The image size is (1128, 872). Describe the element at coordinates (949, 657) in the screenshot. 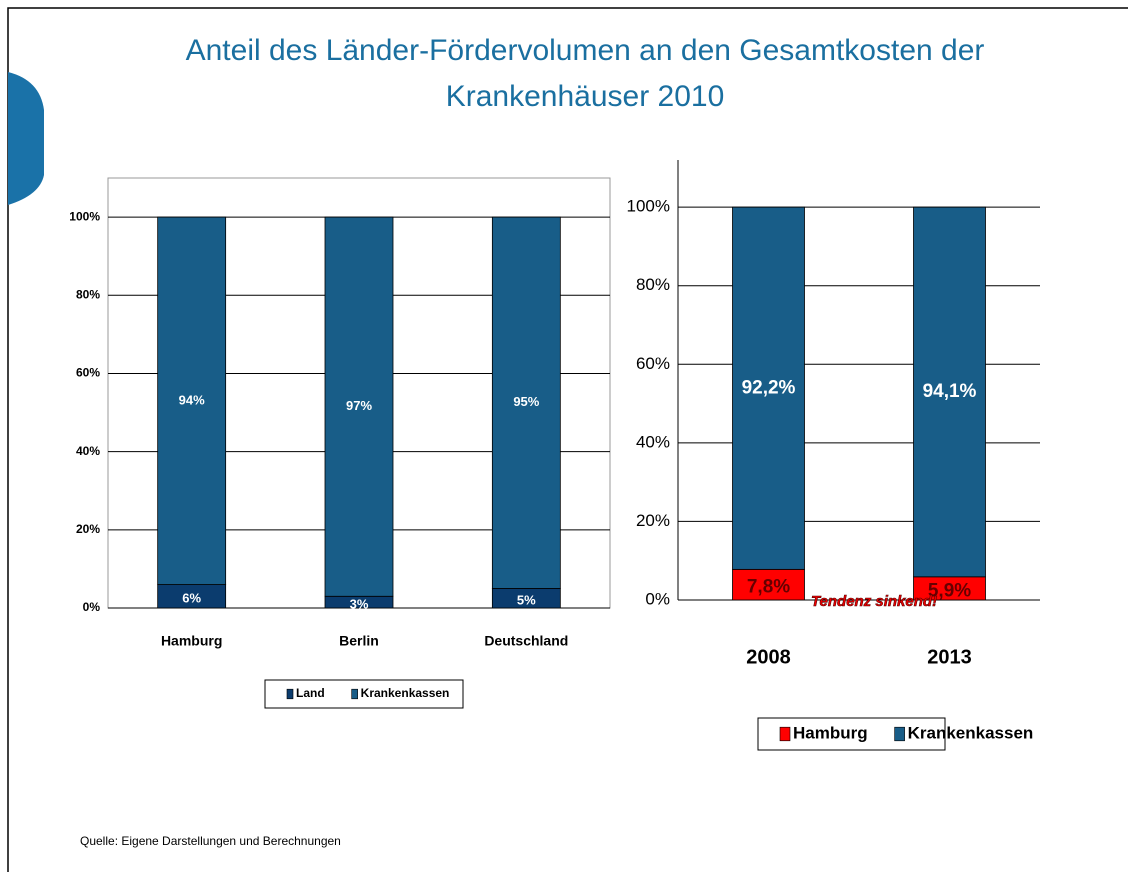

I see `x-tick-label: 2013` at that location.